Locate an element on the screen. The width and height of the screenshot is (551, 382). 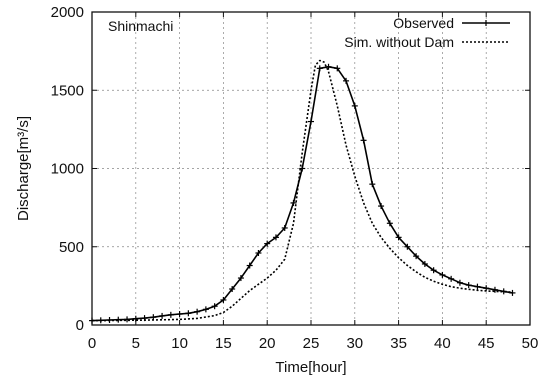
x-tick-label: 10 is located at coordinates (179, 343).